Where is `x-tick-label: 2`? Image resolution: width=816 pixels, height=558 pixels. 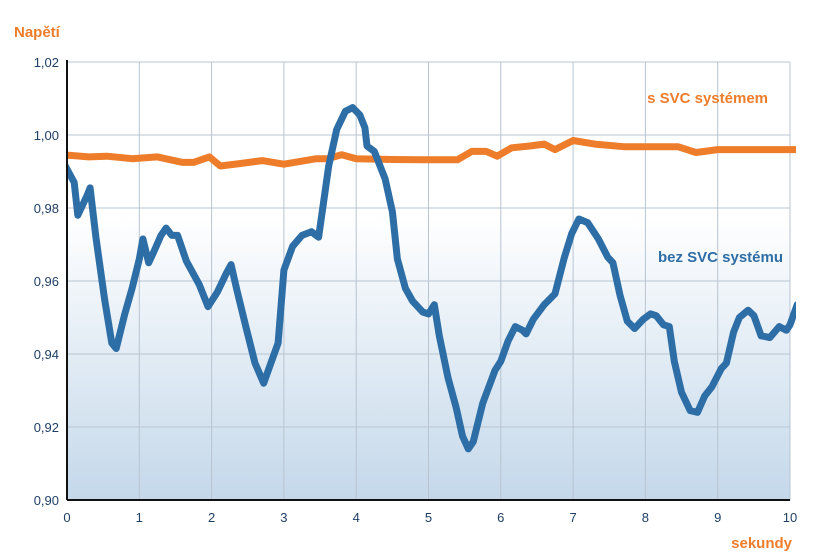 x-tick-label: 2 is located at coordinates (211, 517).